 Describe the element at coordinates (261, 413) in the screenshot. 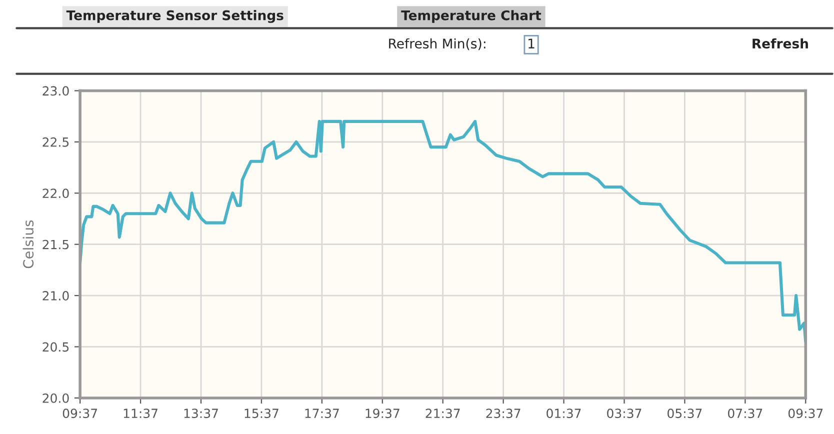

I see `x-tick-label: 15:37` at that location.